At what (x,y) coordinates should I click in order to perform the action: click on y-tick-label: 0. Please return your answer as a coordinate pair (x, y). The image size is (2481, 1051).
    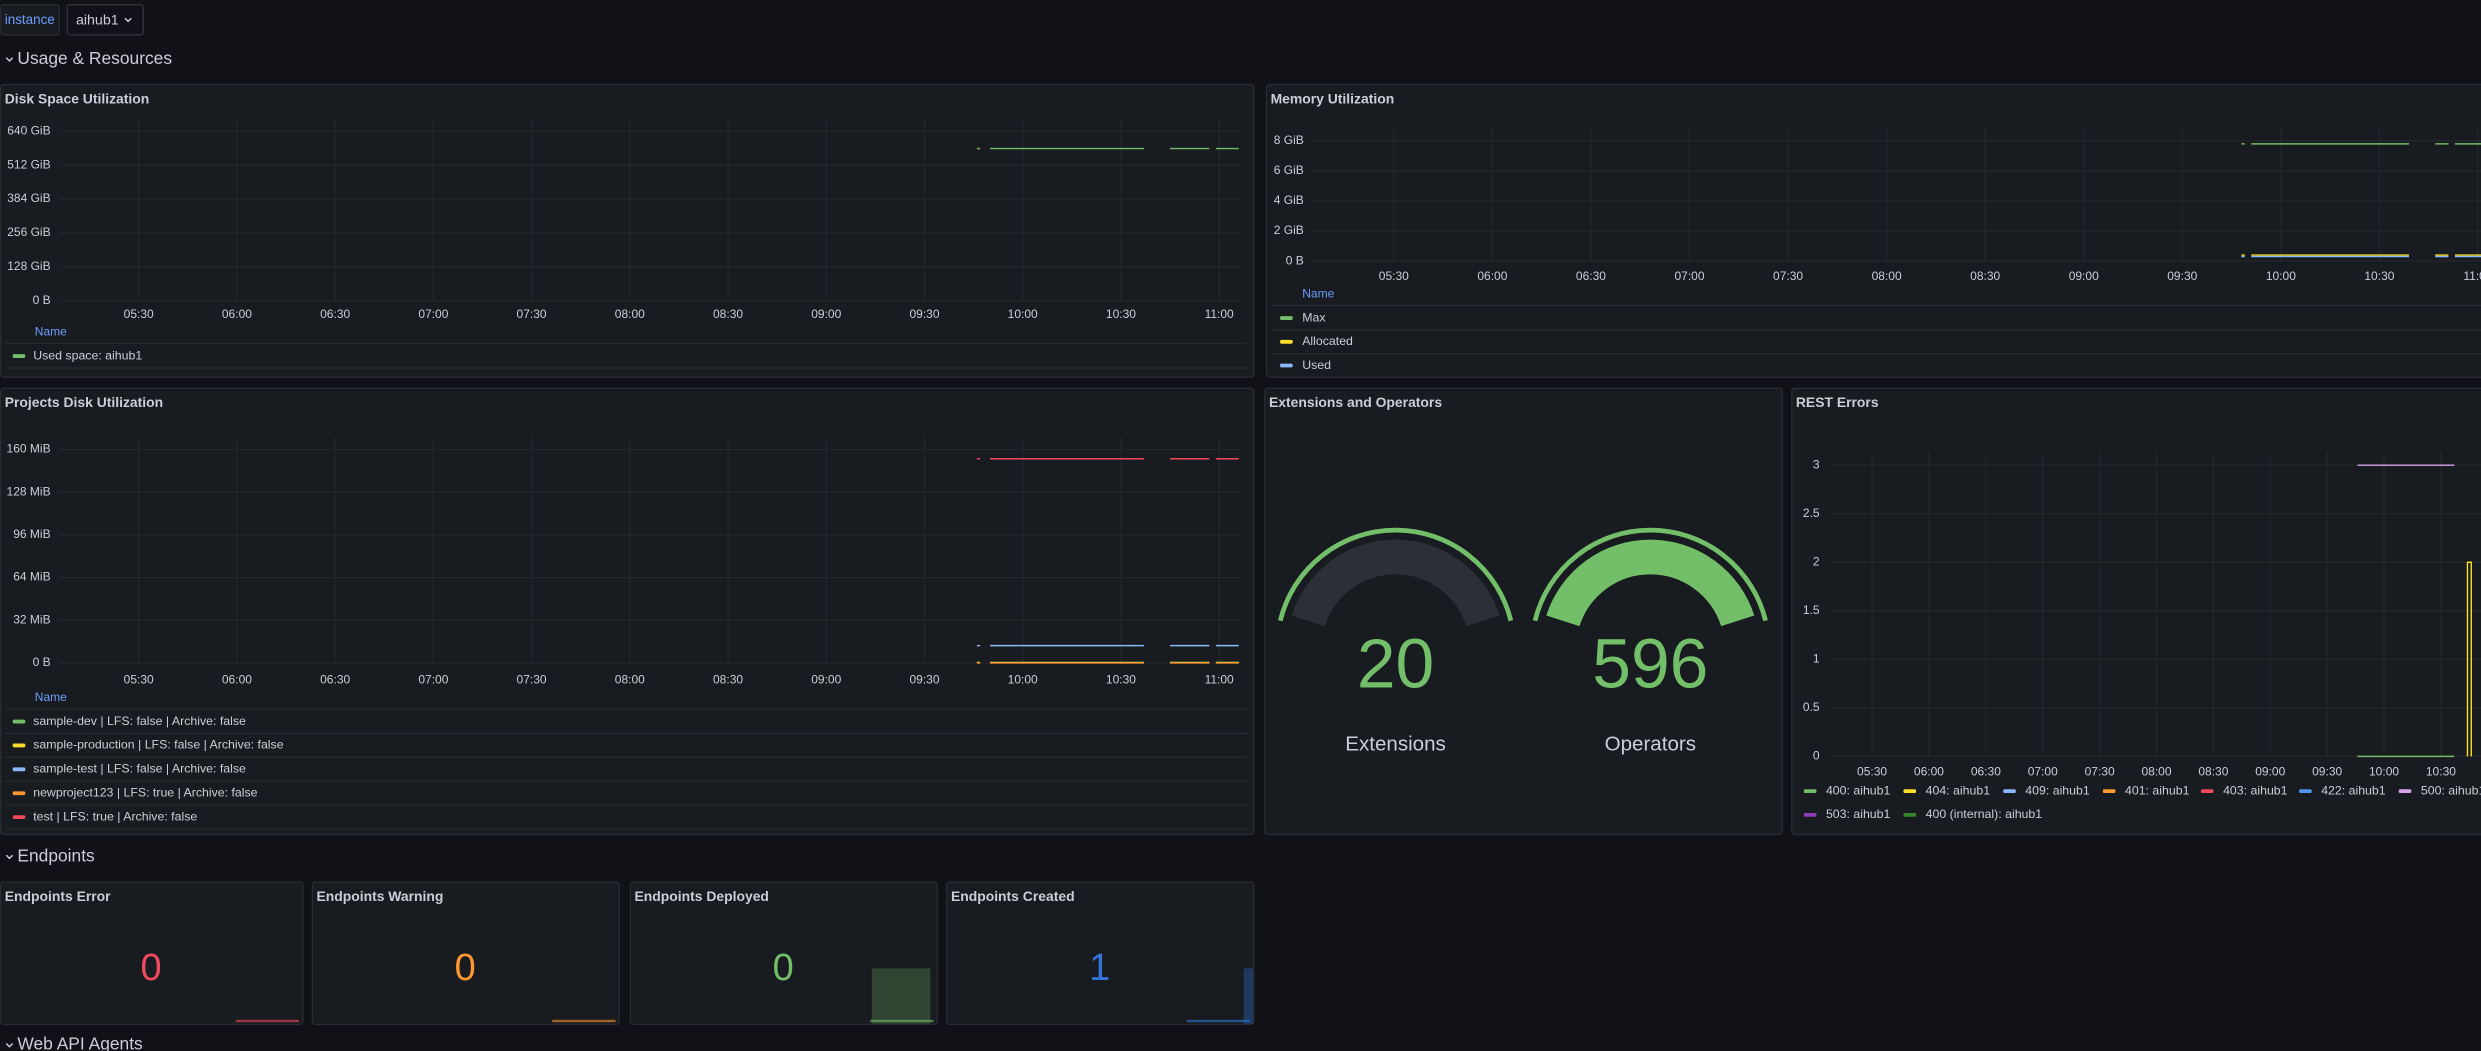
    Looking at the image, I should click on (1816, 756).